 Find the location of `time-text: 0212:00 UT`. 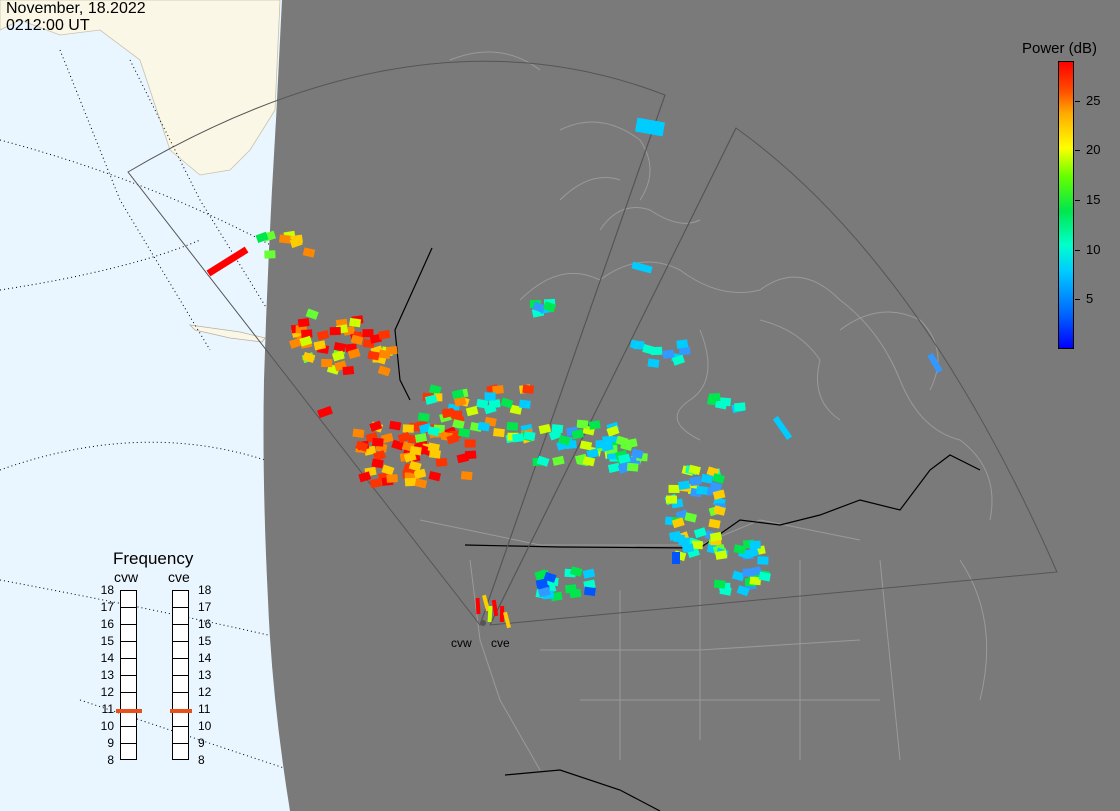

time-text: 0212:00 UT is located at coordinates (48, 25).